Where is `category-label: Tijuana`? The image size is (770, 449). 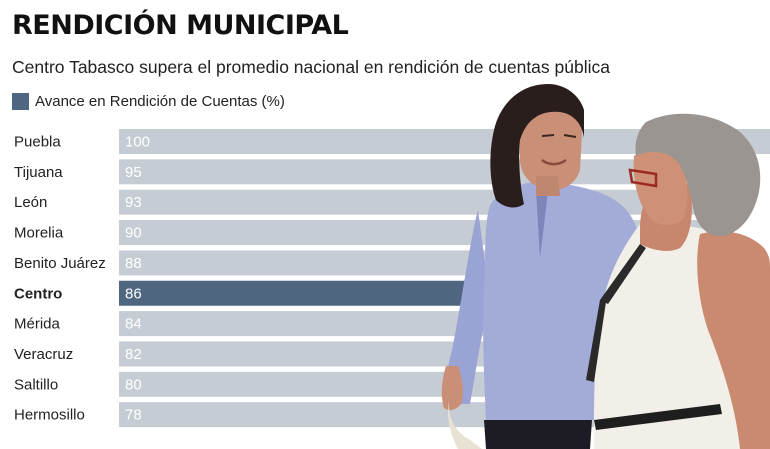
category-label: Tijuana is located at coordinates (38, 172).